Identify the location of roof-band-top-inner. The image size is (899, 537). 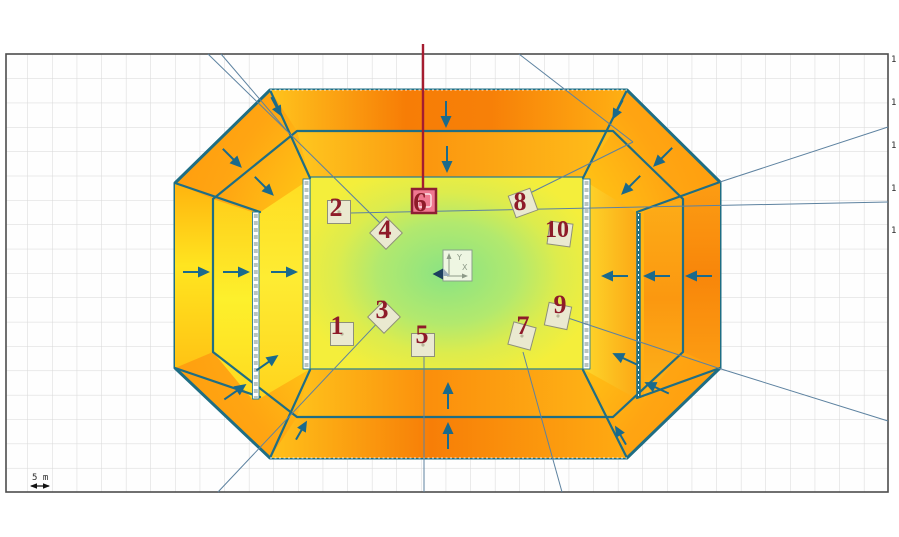
(455, 154).